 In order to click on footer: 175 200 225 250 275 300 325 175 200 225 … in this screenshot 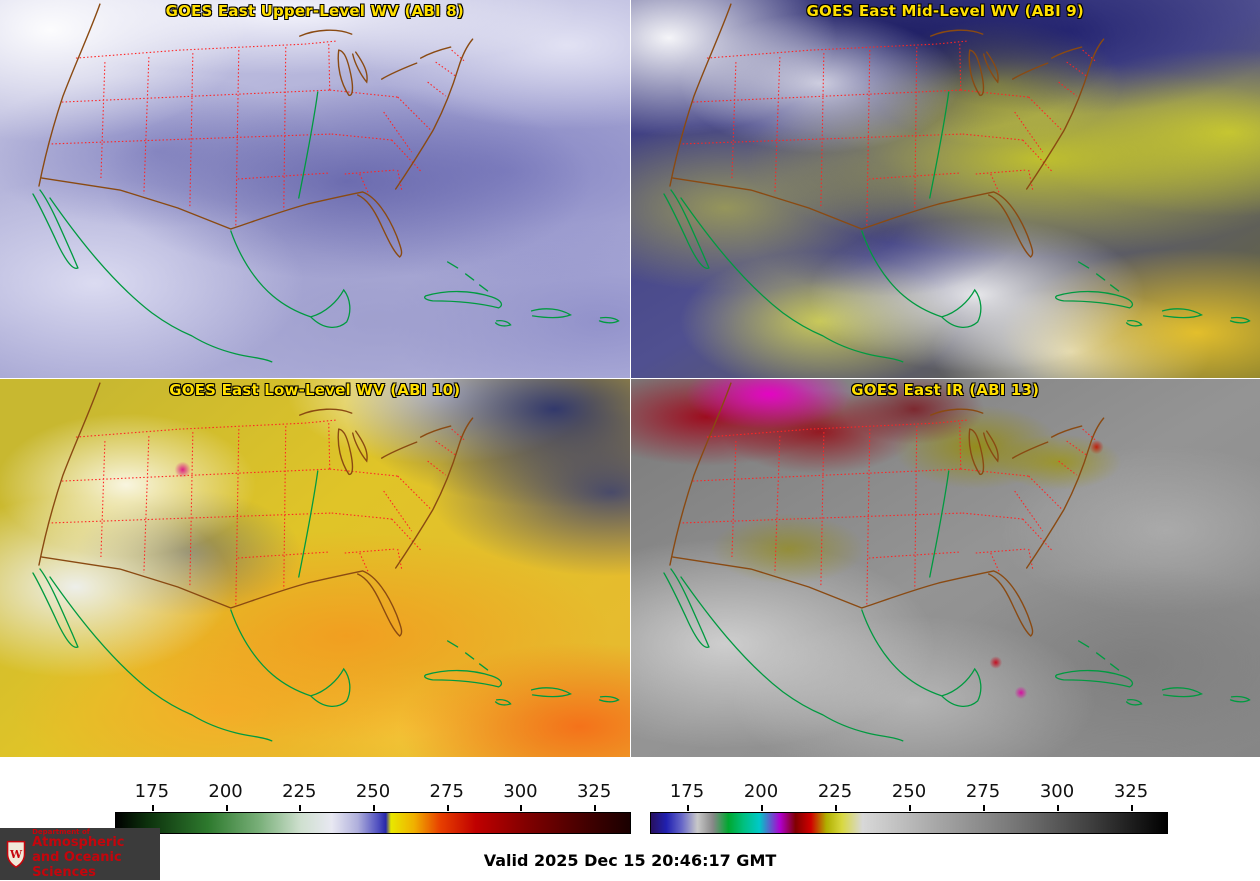, I will do `click(630, 818)`.